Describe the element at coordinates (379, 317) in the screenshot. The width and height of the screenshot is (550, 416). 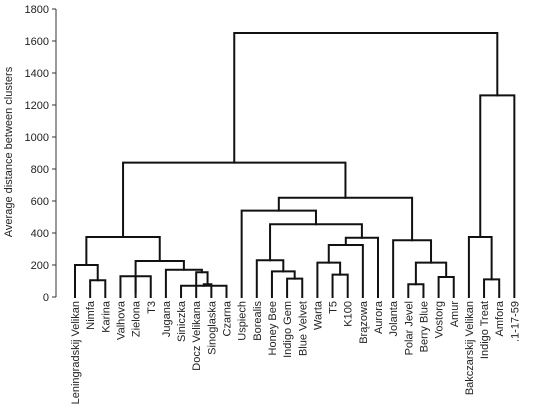
I see `leaf-label: Aurora` at that location.